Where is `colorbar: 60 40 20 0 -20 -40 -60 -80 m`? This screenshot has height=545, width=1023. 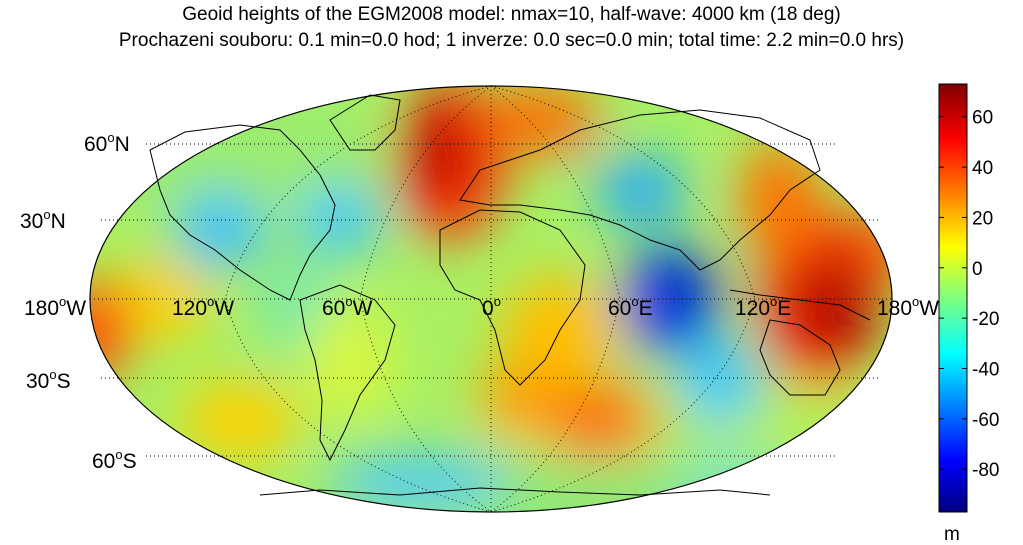 colorbar: 60 40 20 0 -20 -40 -60 -80 m is located at coordinates (968, 314).